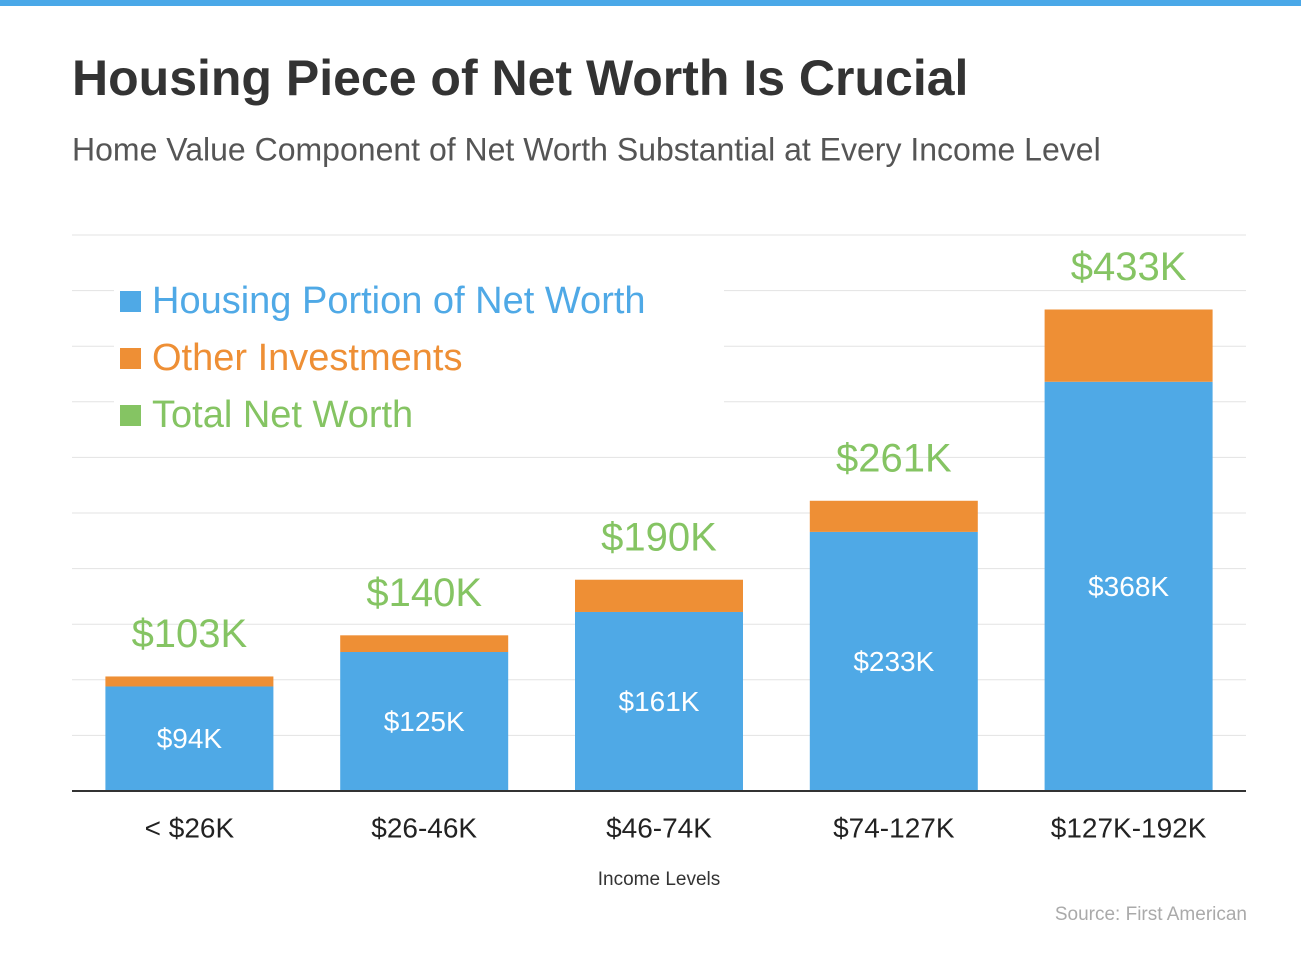  I want to click on legend-background, so click(419, 355).